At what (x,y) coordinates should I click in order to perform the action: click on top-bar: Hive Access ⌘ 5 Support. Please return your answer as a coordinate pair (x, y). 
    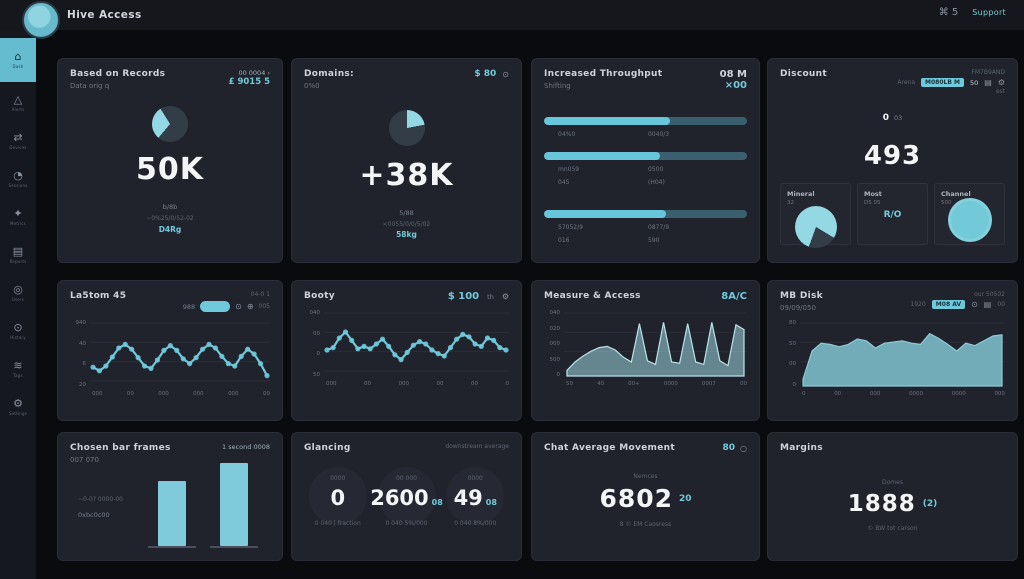
    Looking at the image, I should click on (512, 15).